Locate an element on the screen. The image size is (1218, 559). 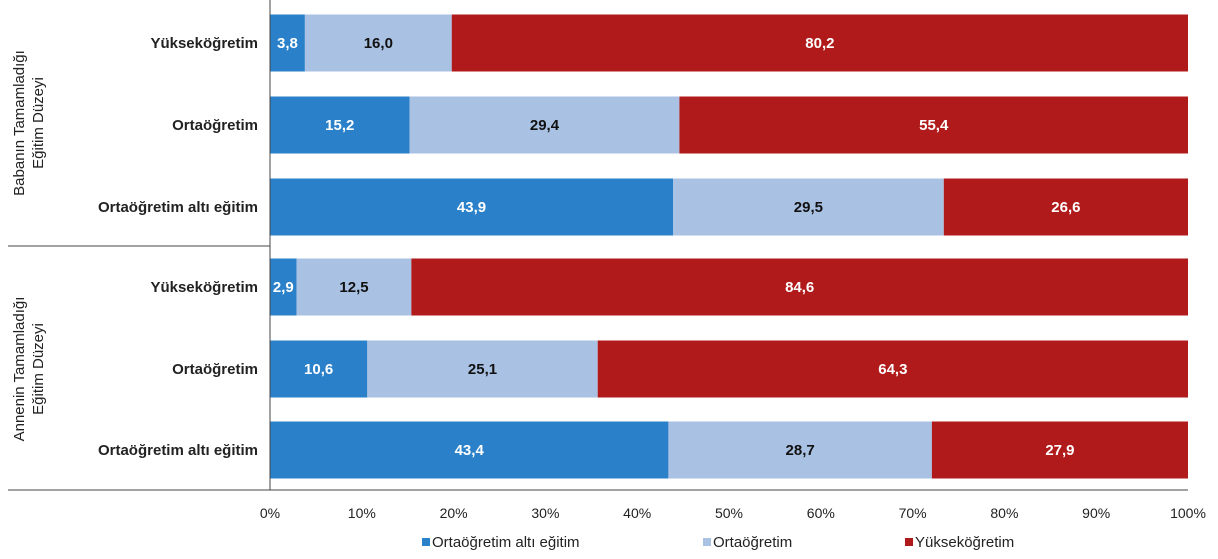
data-label-1-2-1: 15,2 is located at coordinates (339, 125).